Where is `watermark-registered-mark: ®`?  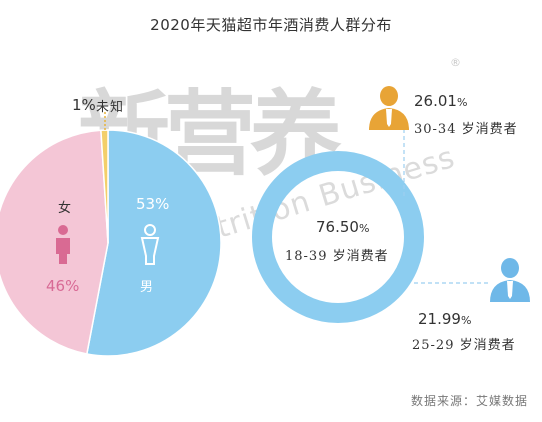
watermark-registered-mark: ® is located at coordinates (455, 62).